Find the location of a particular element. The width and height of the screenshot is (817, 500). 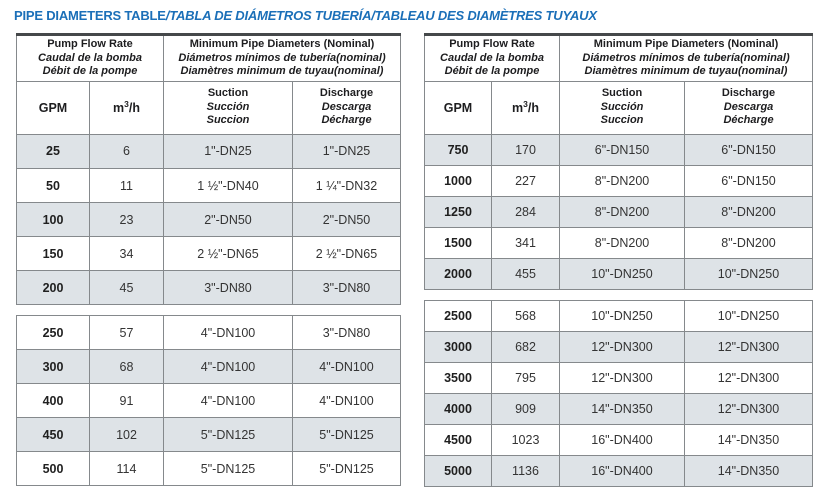

m3h-cell: 909 is located at coordinates (525, 409).